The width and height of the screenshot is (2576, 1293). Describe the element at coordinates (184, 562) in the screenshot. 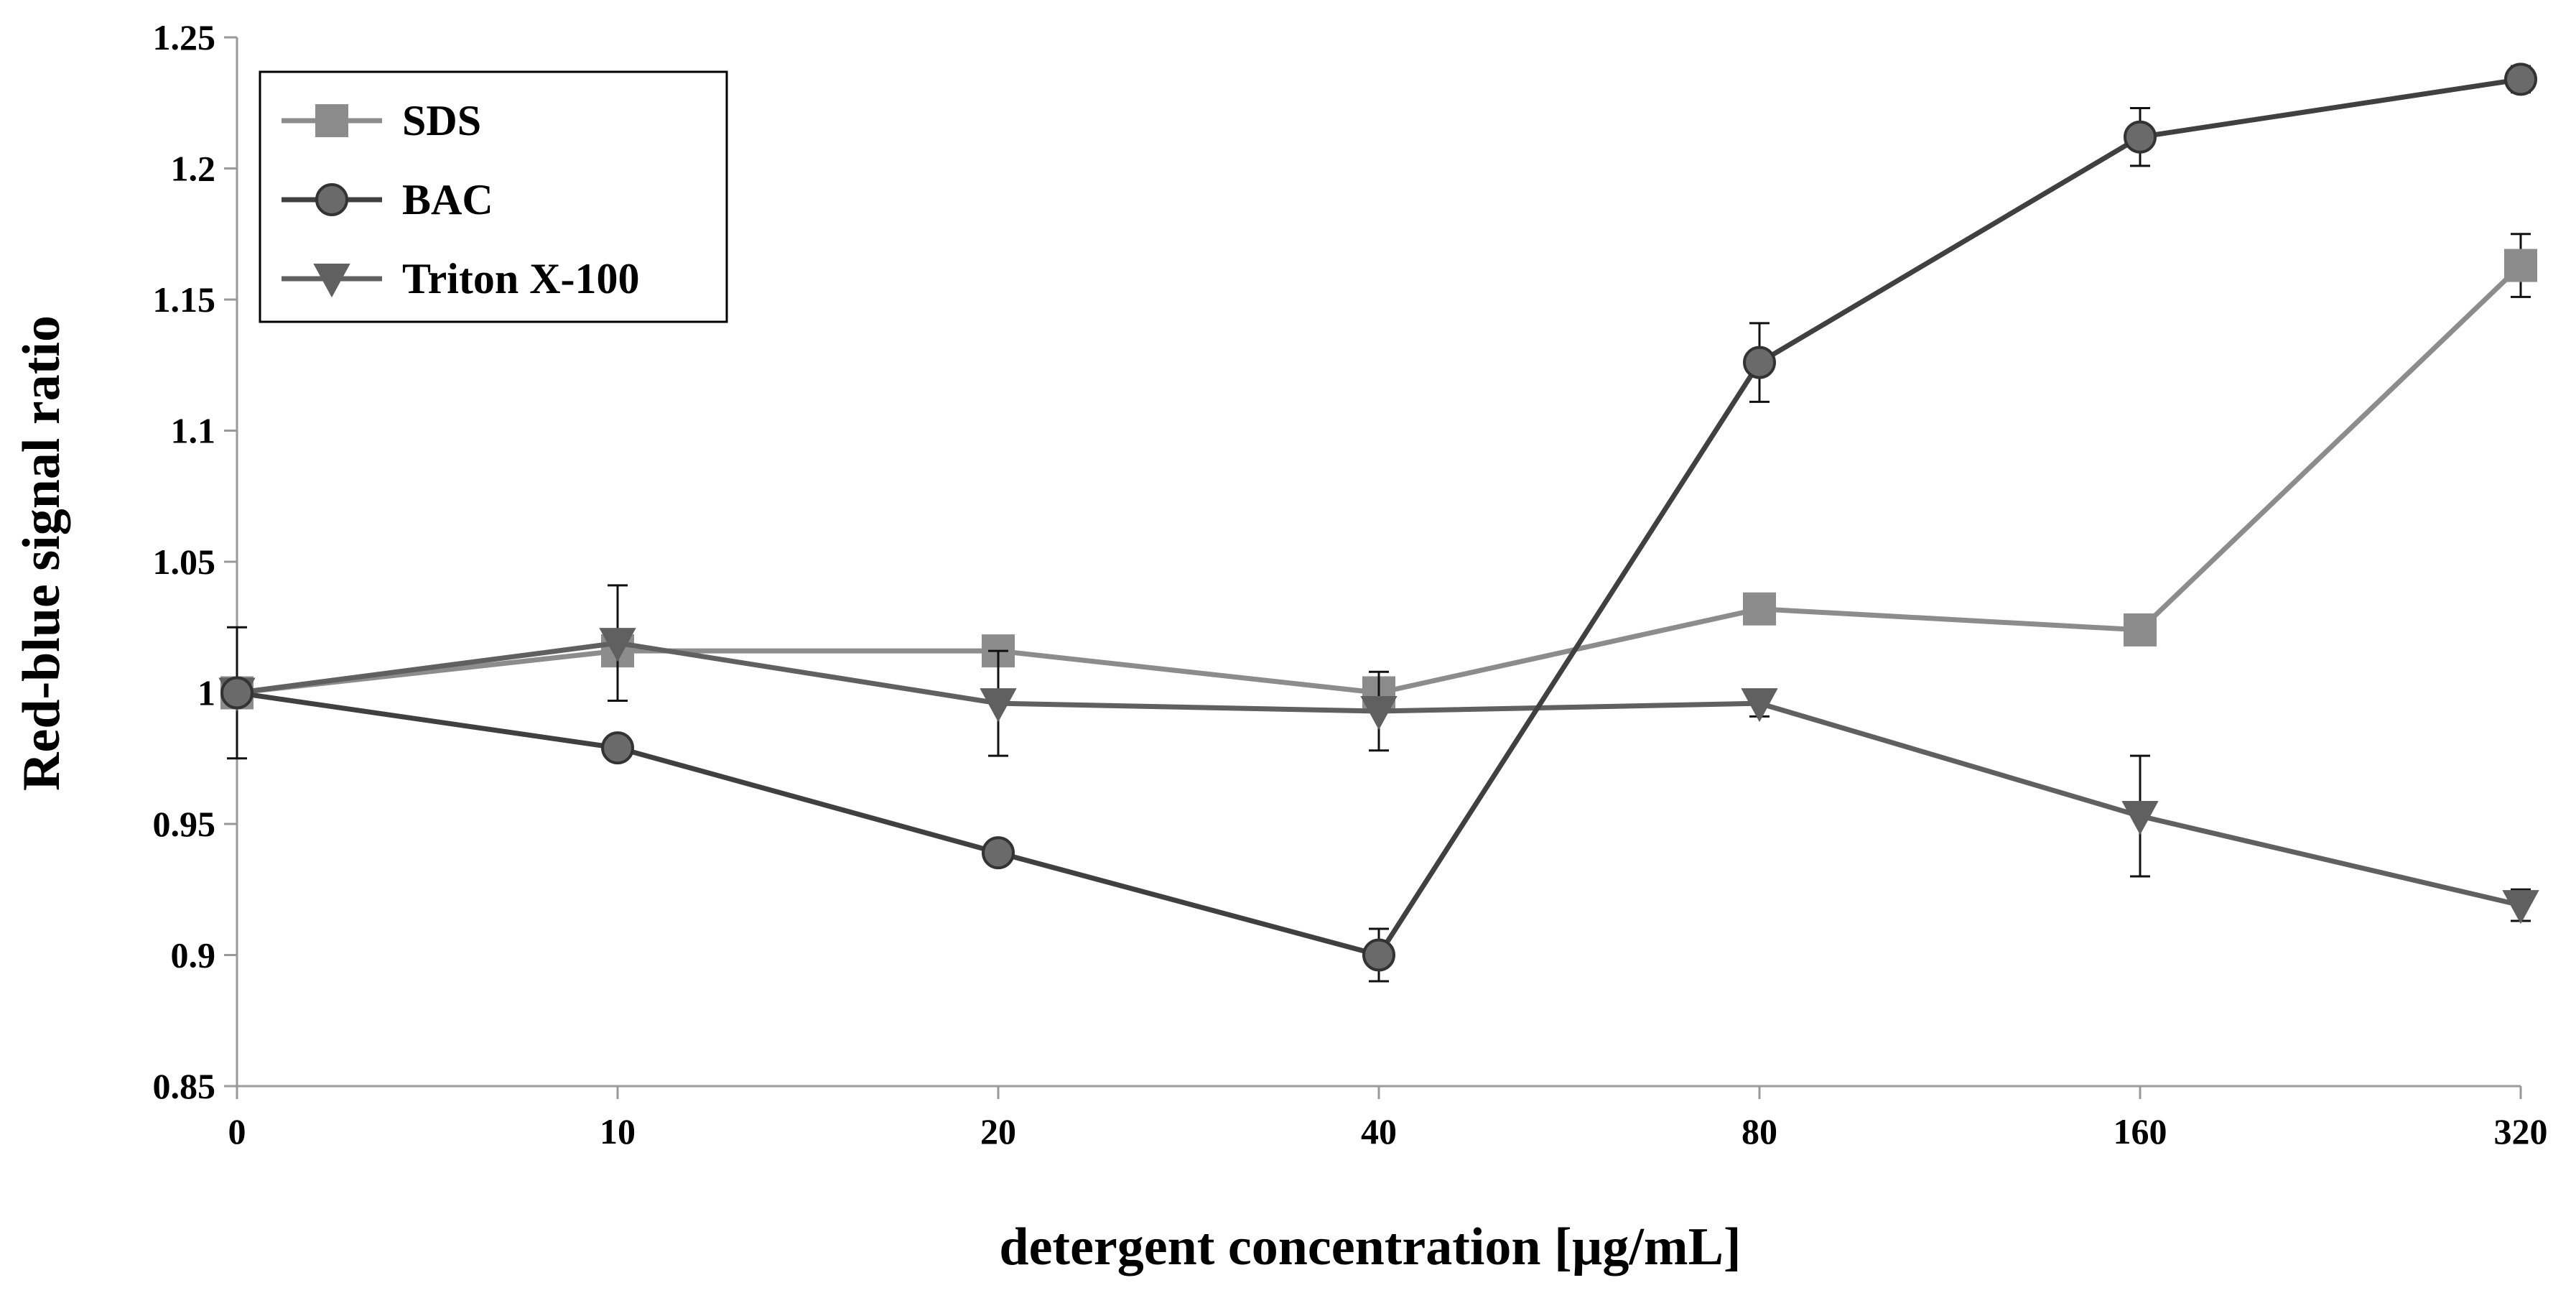

I see `y-tick-label: 1.05` at that location.